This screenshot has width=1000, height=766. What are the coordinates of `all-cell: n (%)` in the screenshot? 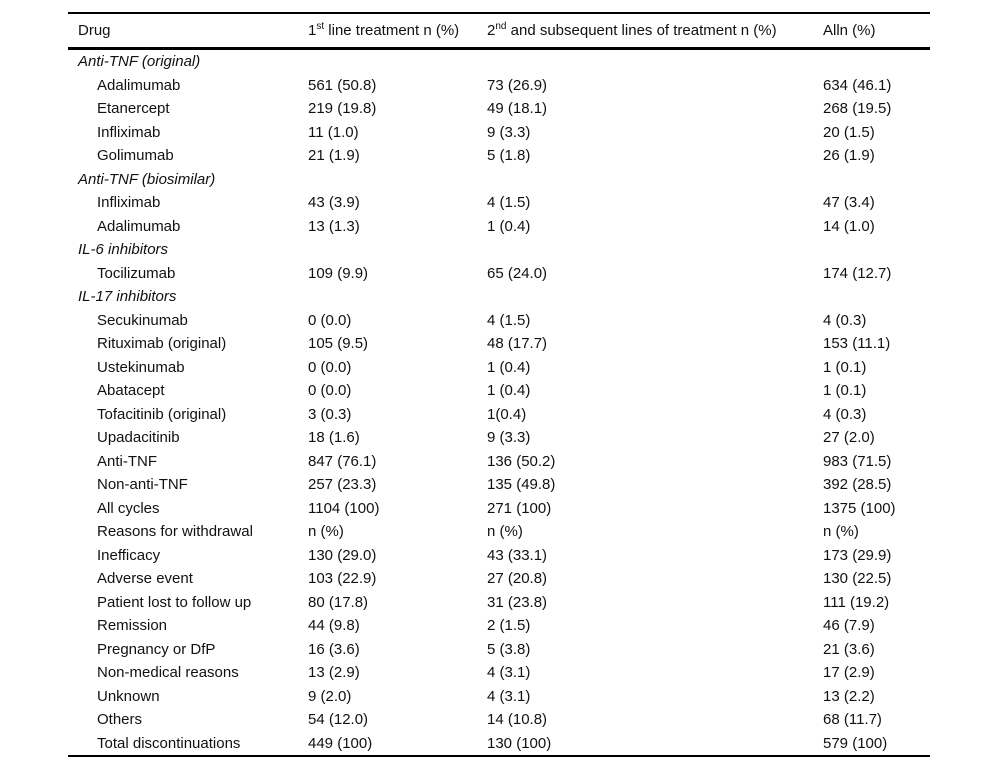 It's located at (841, 532).